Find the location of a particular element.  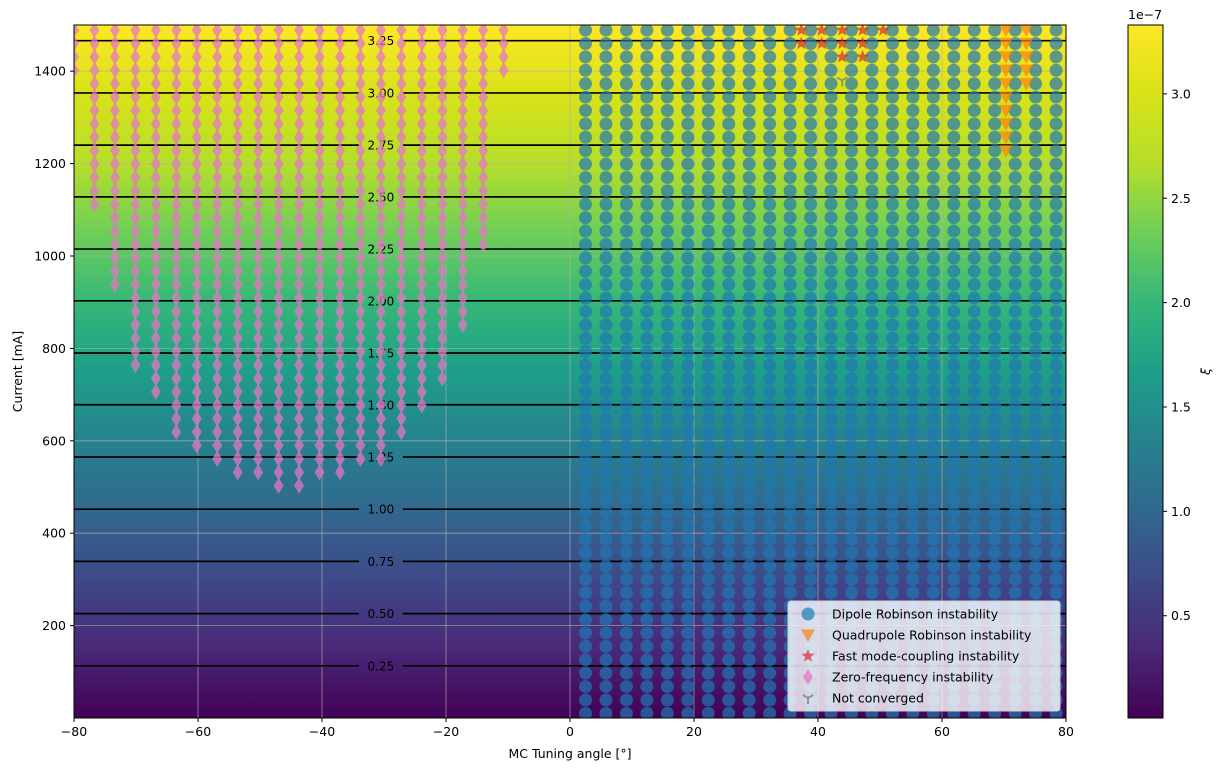

contour-label: 0.75 is located at coordinates (381, 562).